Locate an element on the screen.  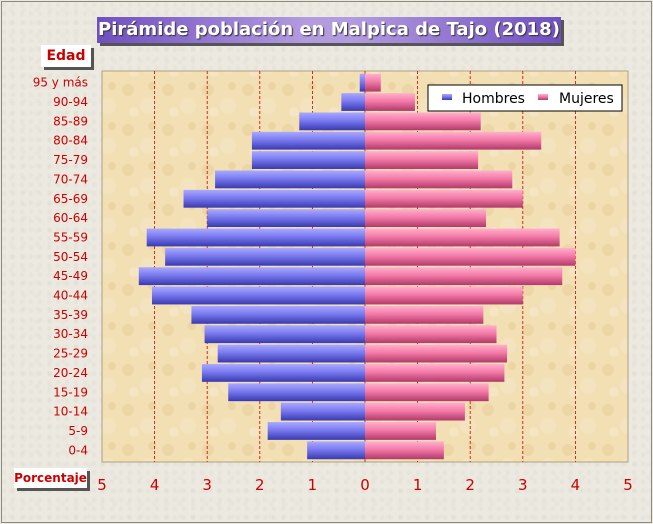
age-label: 85-89 is located at coordinates (70, 121).